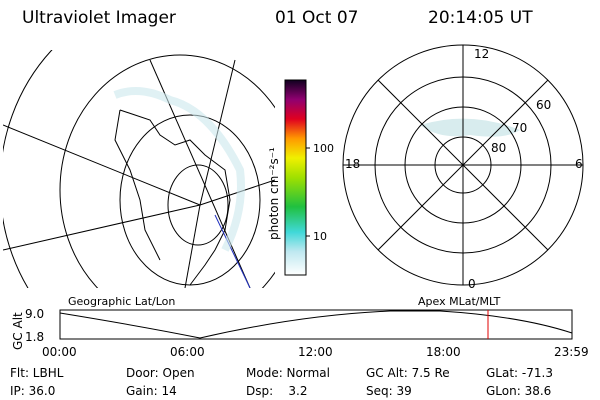  What do you see at coordinates (277, 391) in the screenshot?
I see `status-field: Dsp: 3.2` at bounding box center [277, 391].